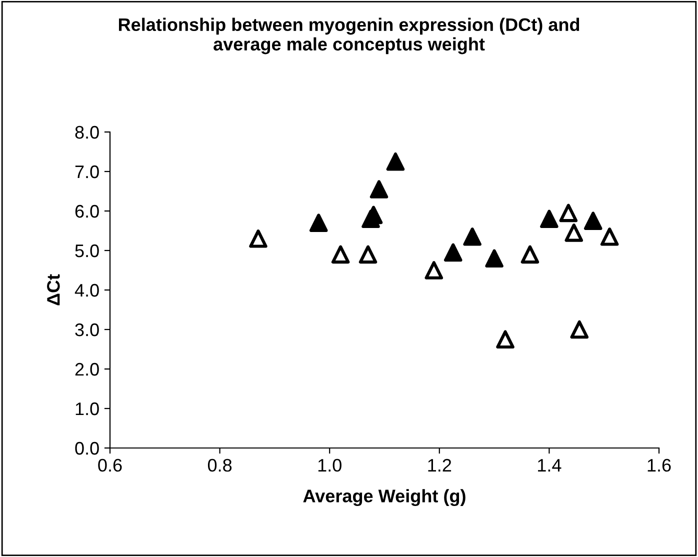  I want to click on y-tick-label: 4.0, so click(86, 290).